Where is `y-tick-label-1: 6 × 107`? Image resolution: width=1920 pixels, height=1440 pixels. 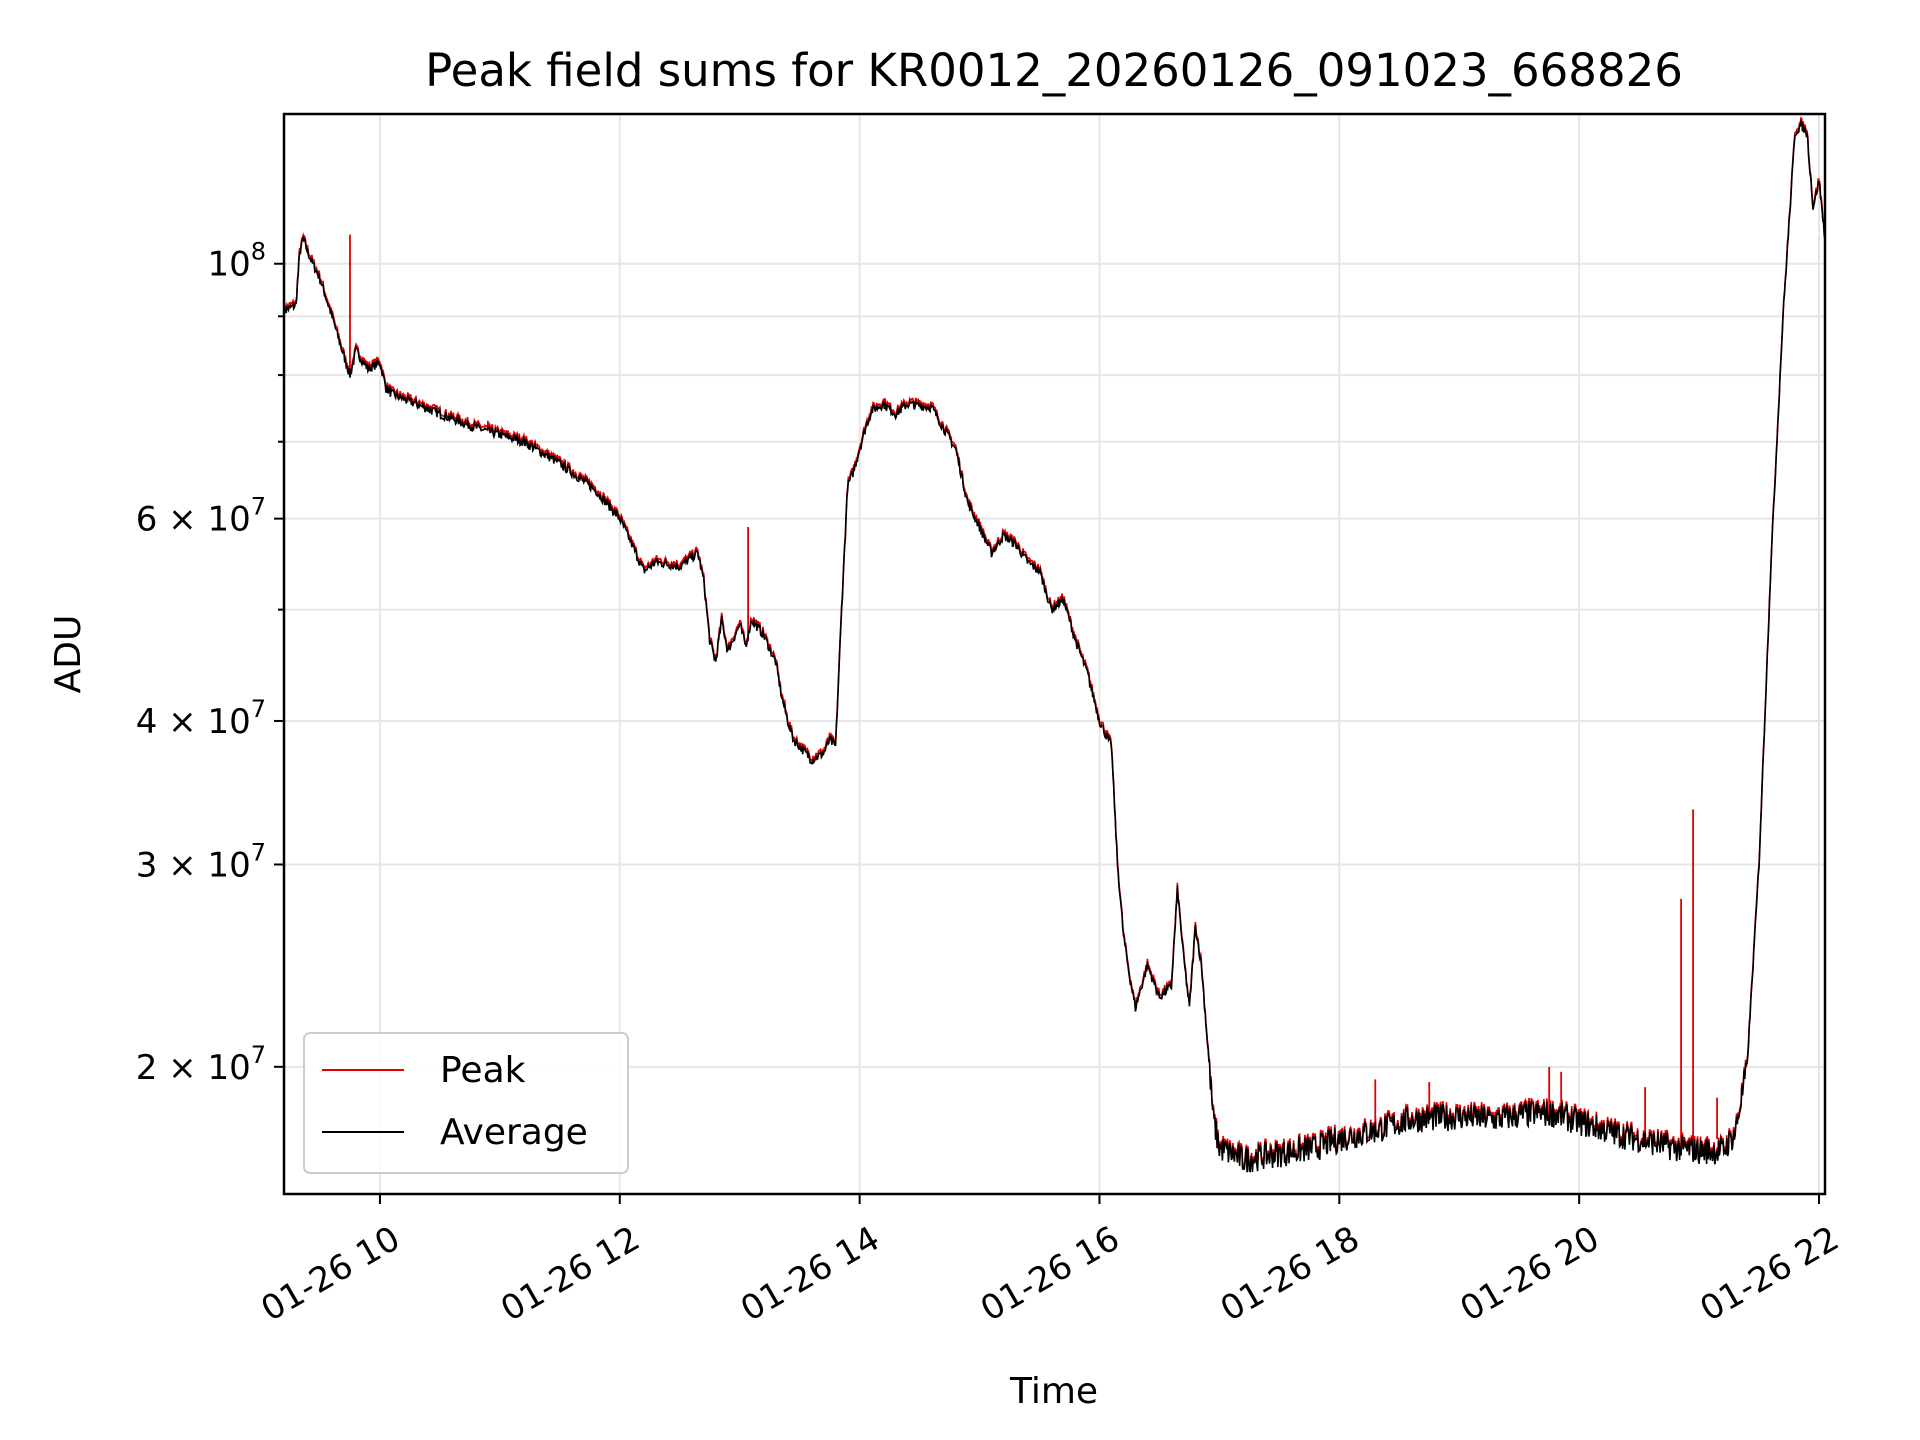 y-tick-label-1: 6 × 107 is located at coordinates (201, 516).